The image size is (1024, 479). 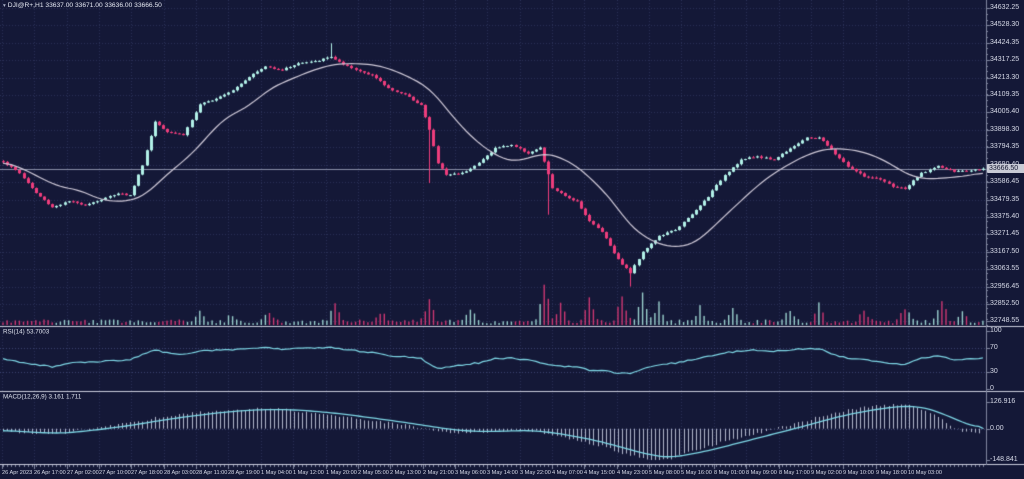 I want to click on rsi-indicator-label: RSI(14) 53.7003, so click(x=26, y=332).